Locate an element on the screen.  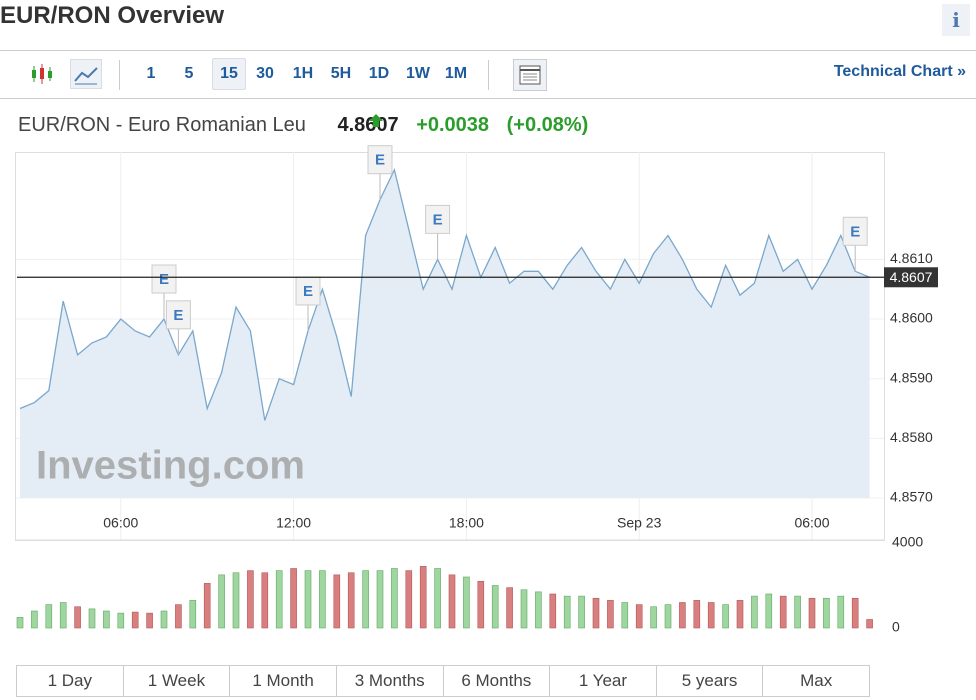
candle-icon is located at coordinates (42, 74).